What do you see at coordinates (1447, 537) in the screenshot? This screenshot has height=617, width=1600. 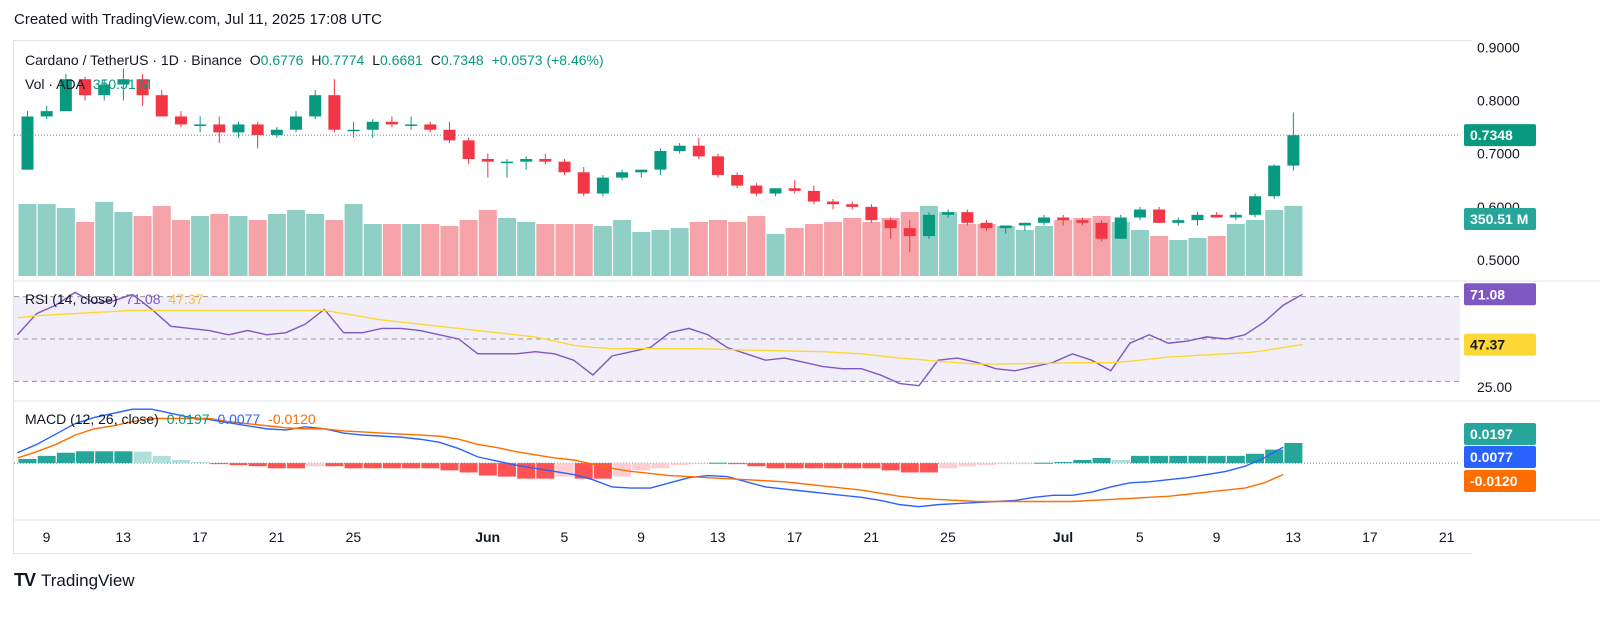 I see `time-axis-tick: 21` at bounding box center [1447, 537].